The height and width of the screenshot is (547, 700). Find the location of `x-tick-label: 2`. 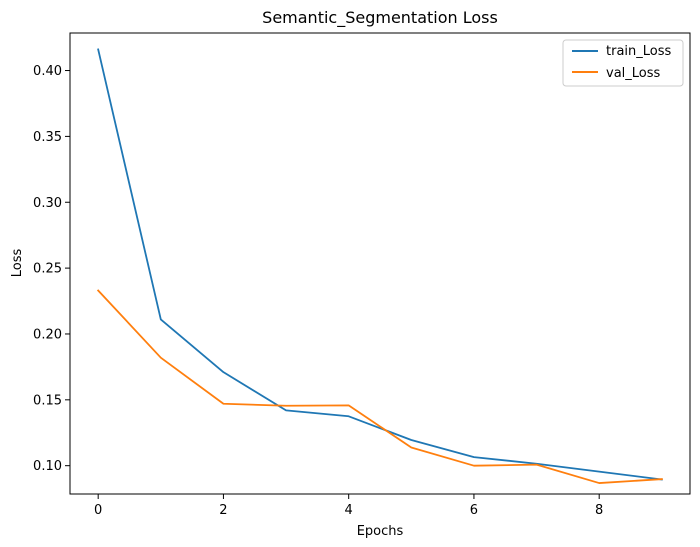

x-tick-label: 2 is located at coordinates (223, 510).